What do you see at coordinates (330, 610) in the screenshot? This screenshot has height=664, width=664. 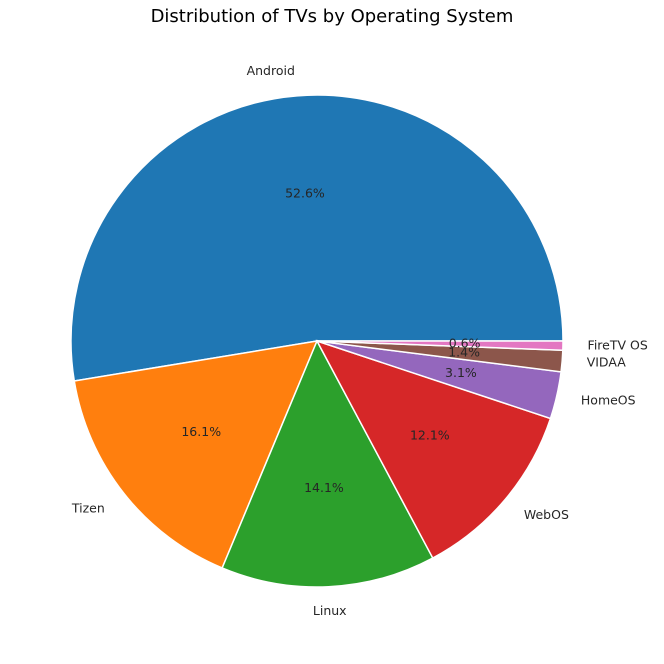 I see `slice-label: Linux` at bounding box center [330, 610].